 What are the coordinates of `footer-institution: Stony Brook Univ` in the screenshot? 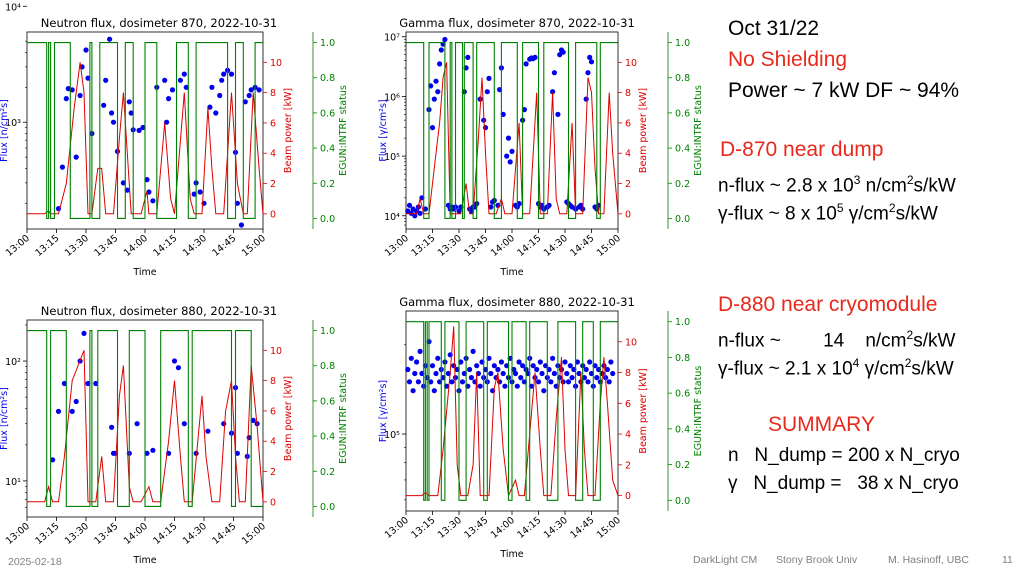 It's located at (817, 560).